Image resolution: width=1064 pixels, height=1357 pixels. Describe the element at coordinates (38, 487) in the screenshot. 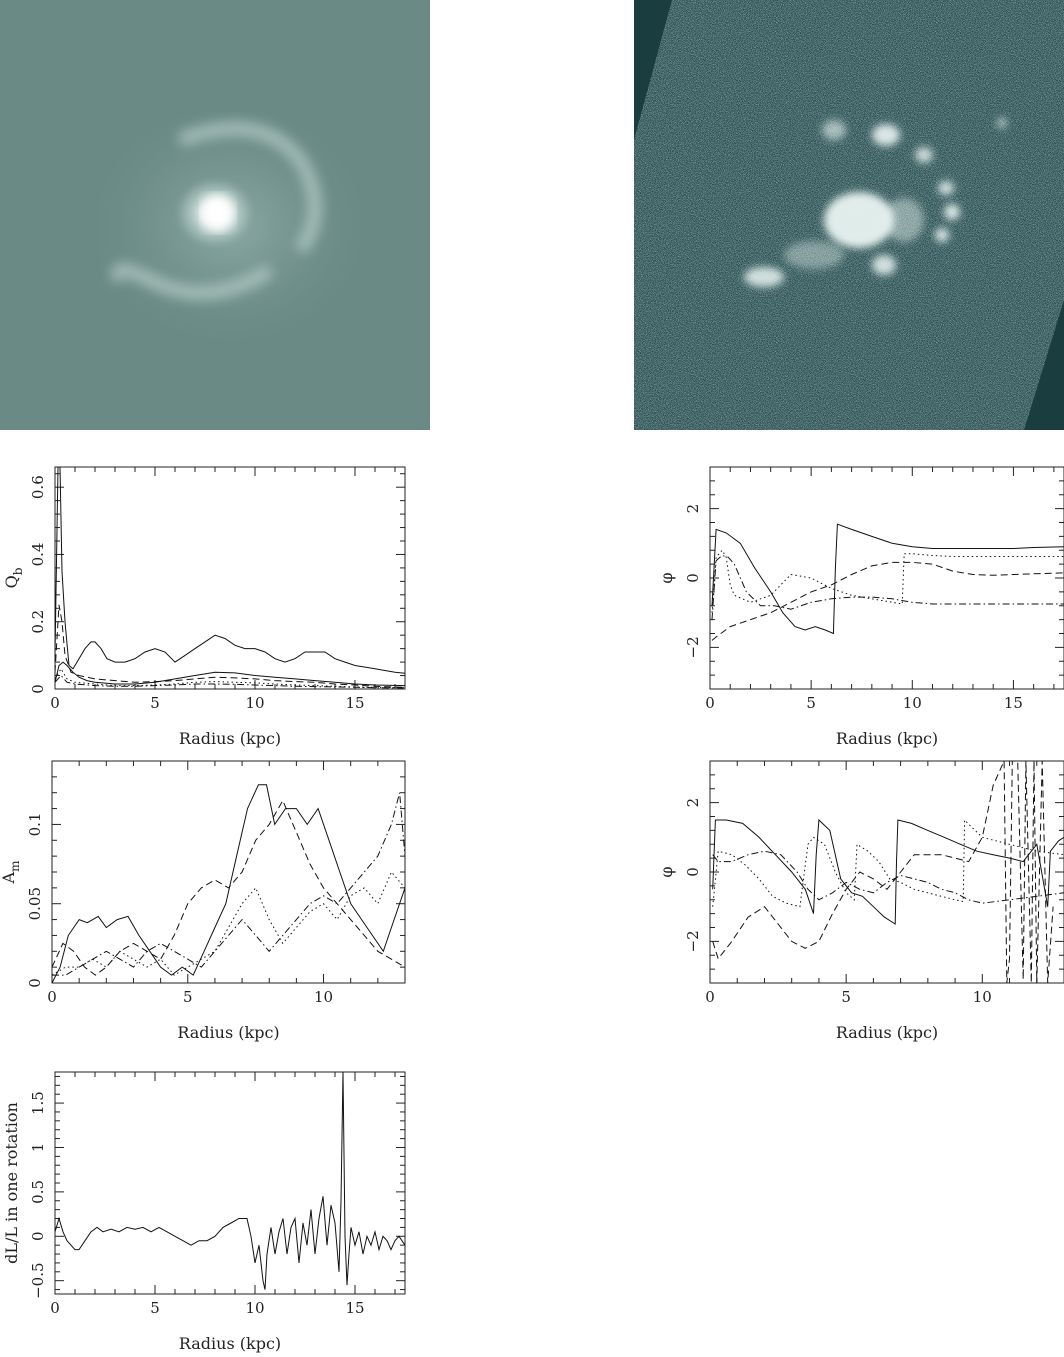

I see `y-tick-label: 0.6` at that location.